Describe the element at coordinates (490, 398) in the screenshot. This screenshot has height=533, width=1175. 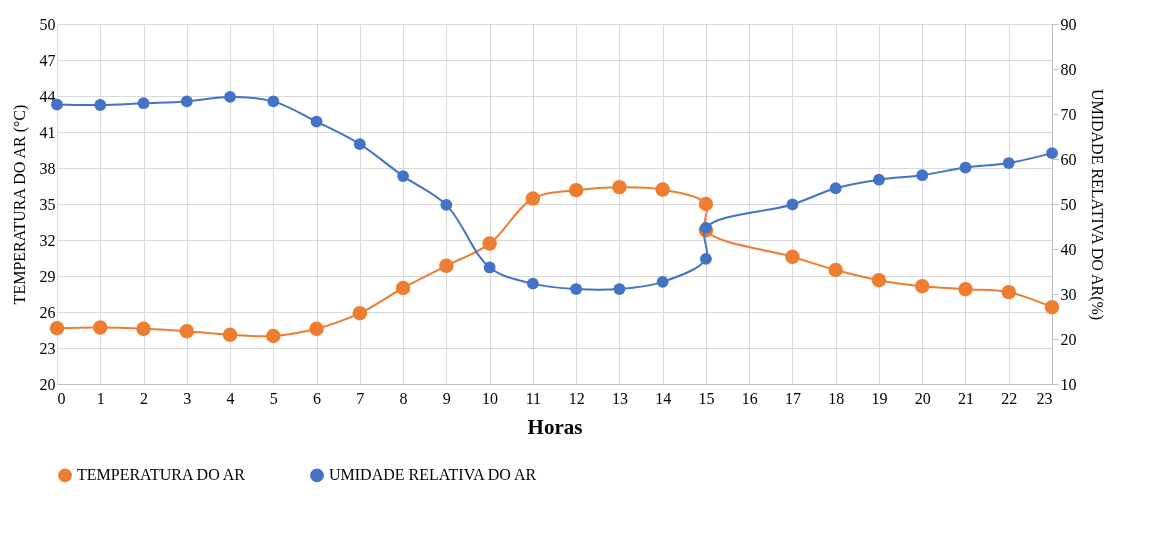
I see `x-tick-label: 10` at that location.